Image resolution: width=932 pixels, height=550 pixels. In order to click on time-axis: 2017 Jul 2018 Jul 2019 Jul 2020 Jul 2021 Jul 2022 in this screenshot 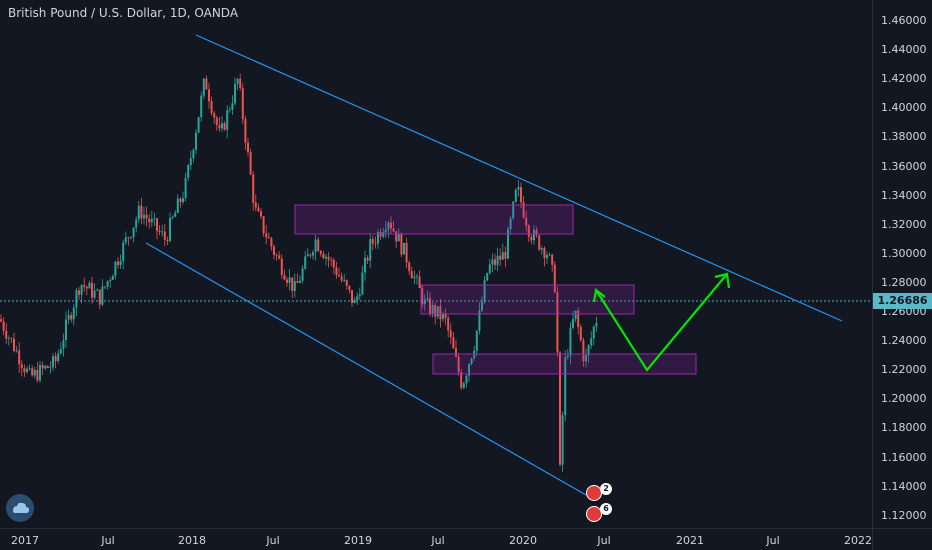, I will do `click(436, 539)`.